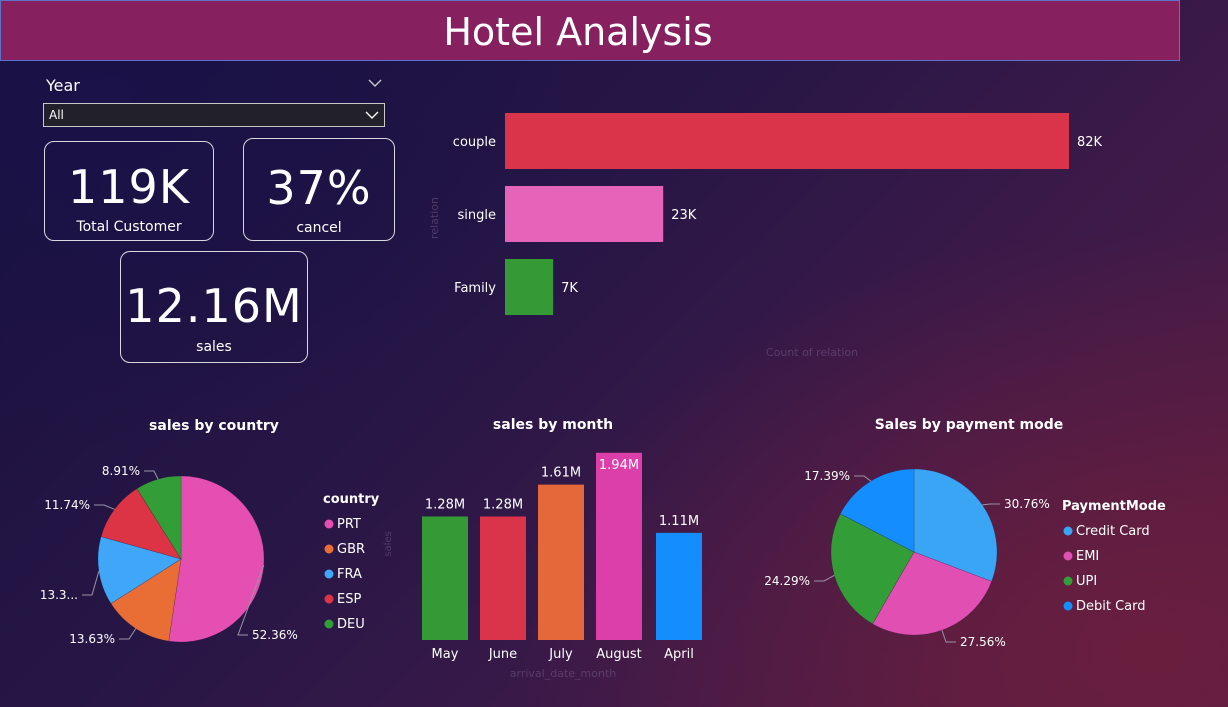 This screenshot has height=707, width=1228. Describe the element at coordinates (502, 654) in the screenshot. I see `category-label: June` at that location.